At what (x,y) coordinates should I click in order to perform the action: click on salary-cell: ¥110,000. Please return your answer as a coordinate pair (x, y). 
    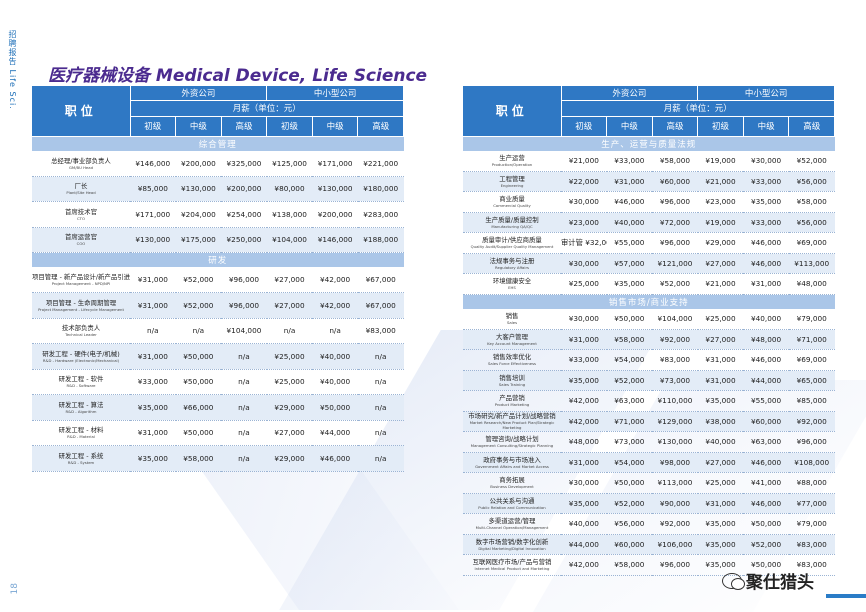
    Looking at the image, I should click on (675, 401).